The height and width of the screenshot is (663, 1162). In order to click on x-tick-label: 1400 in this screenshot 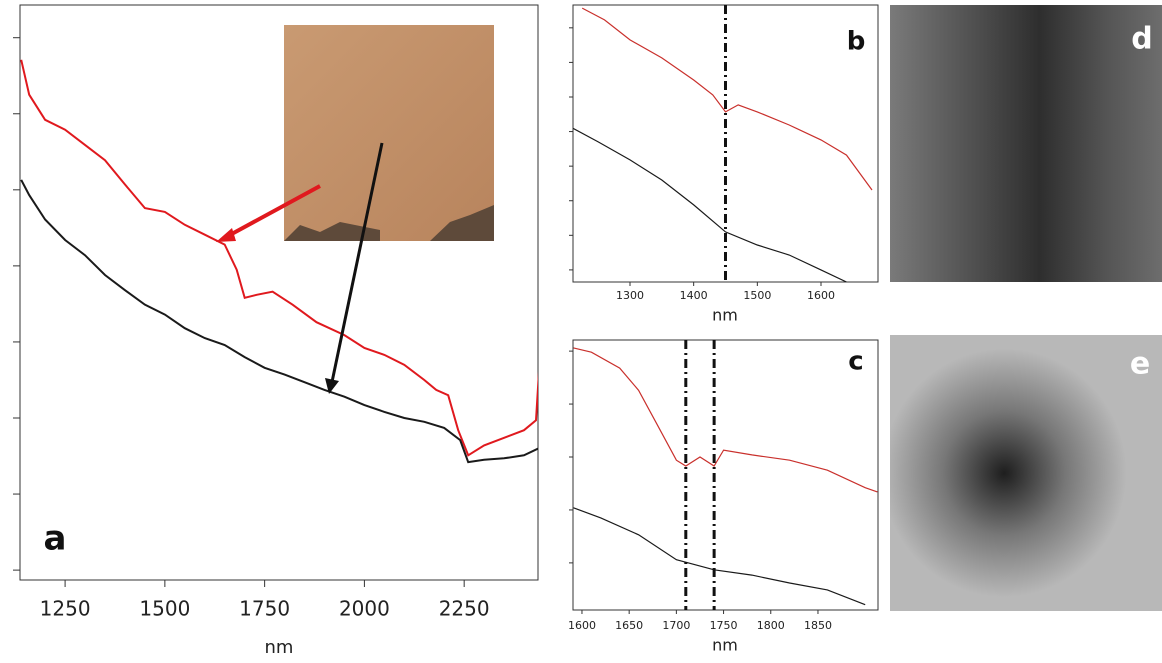, I will do `click(694, 295)`.